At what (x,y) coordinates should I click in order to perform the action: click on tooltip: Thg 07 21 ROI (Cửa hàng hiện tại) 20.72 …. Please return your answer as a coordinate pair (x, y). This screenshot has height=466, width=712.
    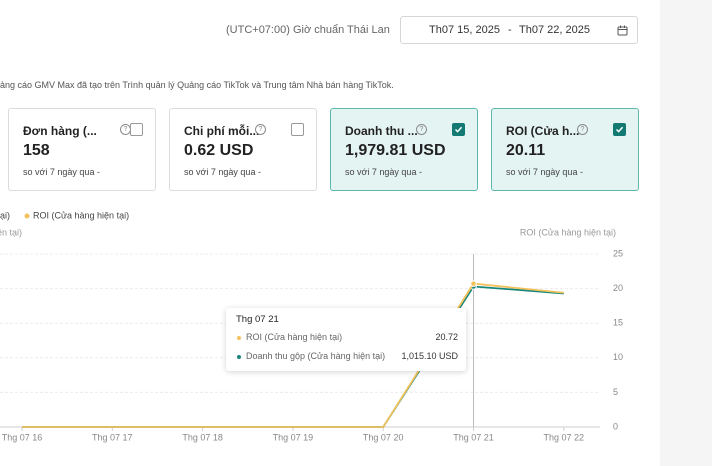
    Looking at the image, I should click on (346, 339).